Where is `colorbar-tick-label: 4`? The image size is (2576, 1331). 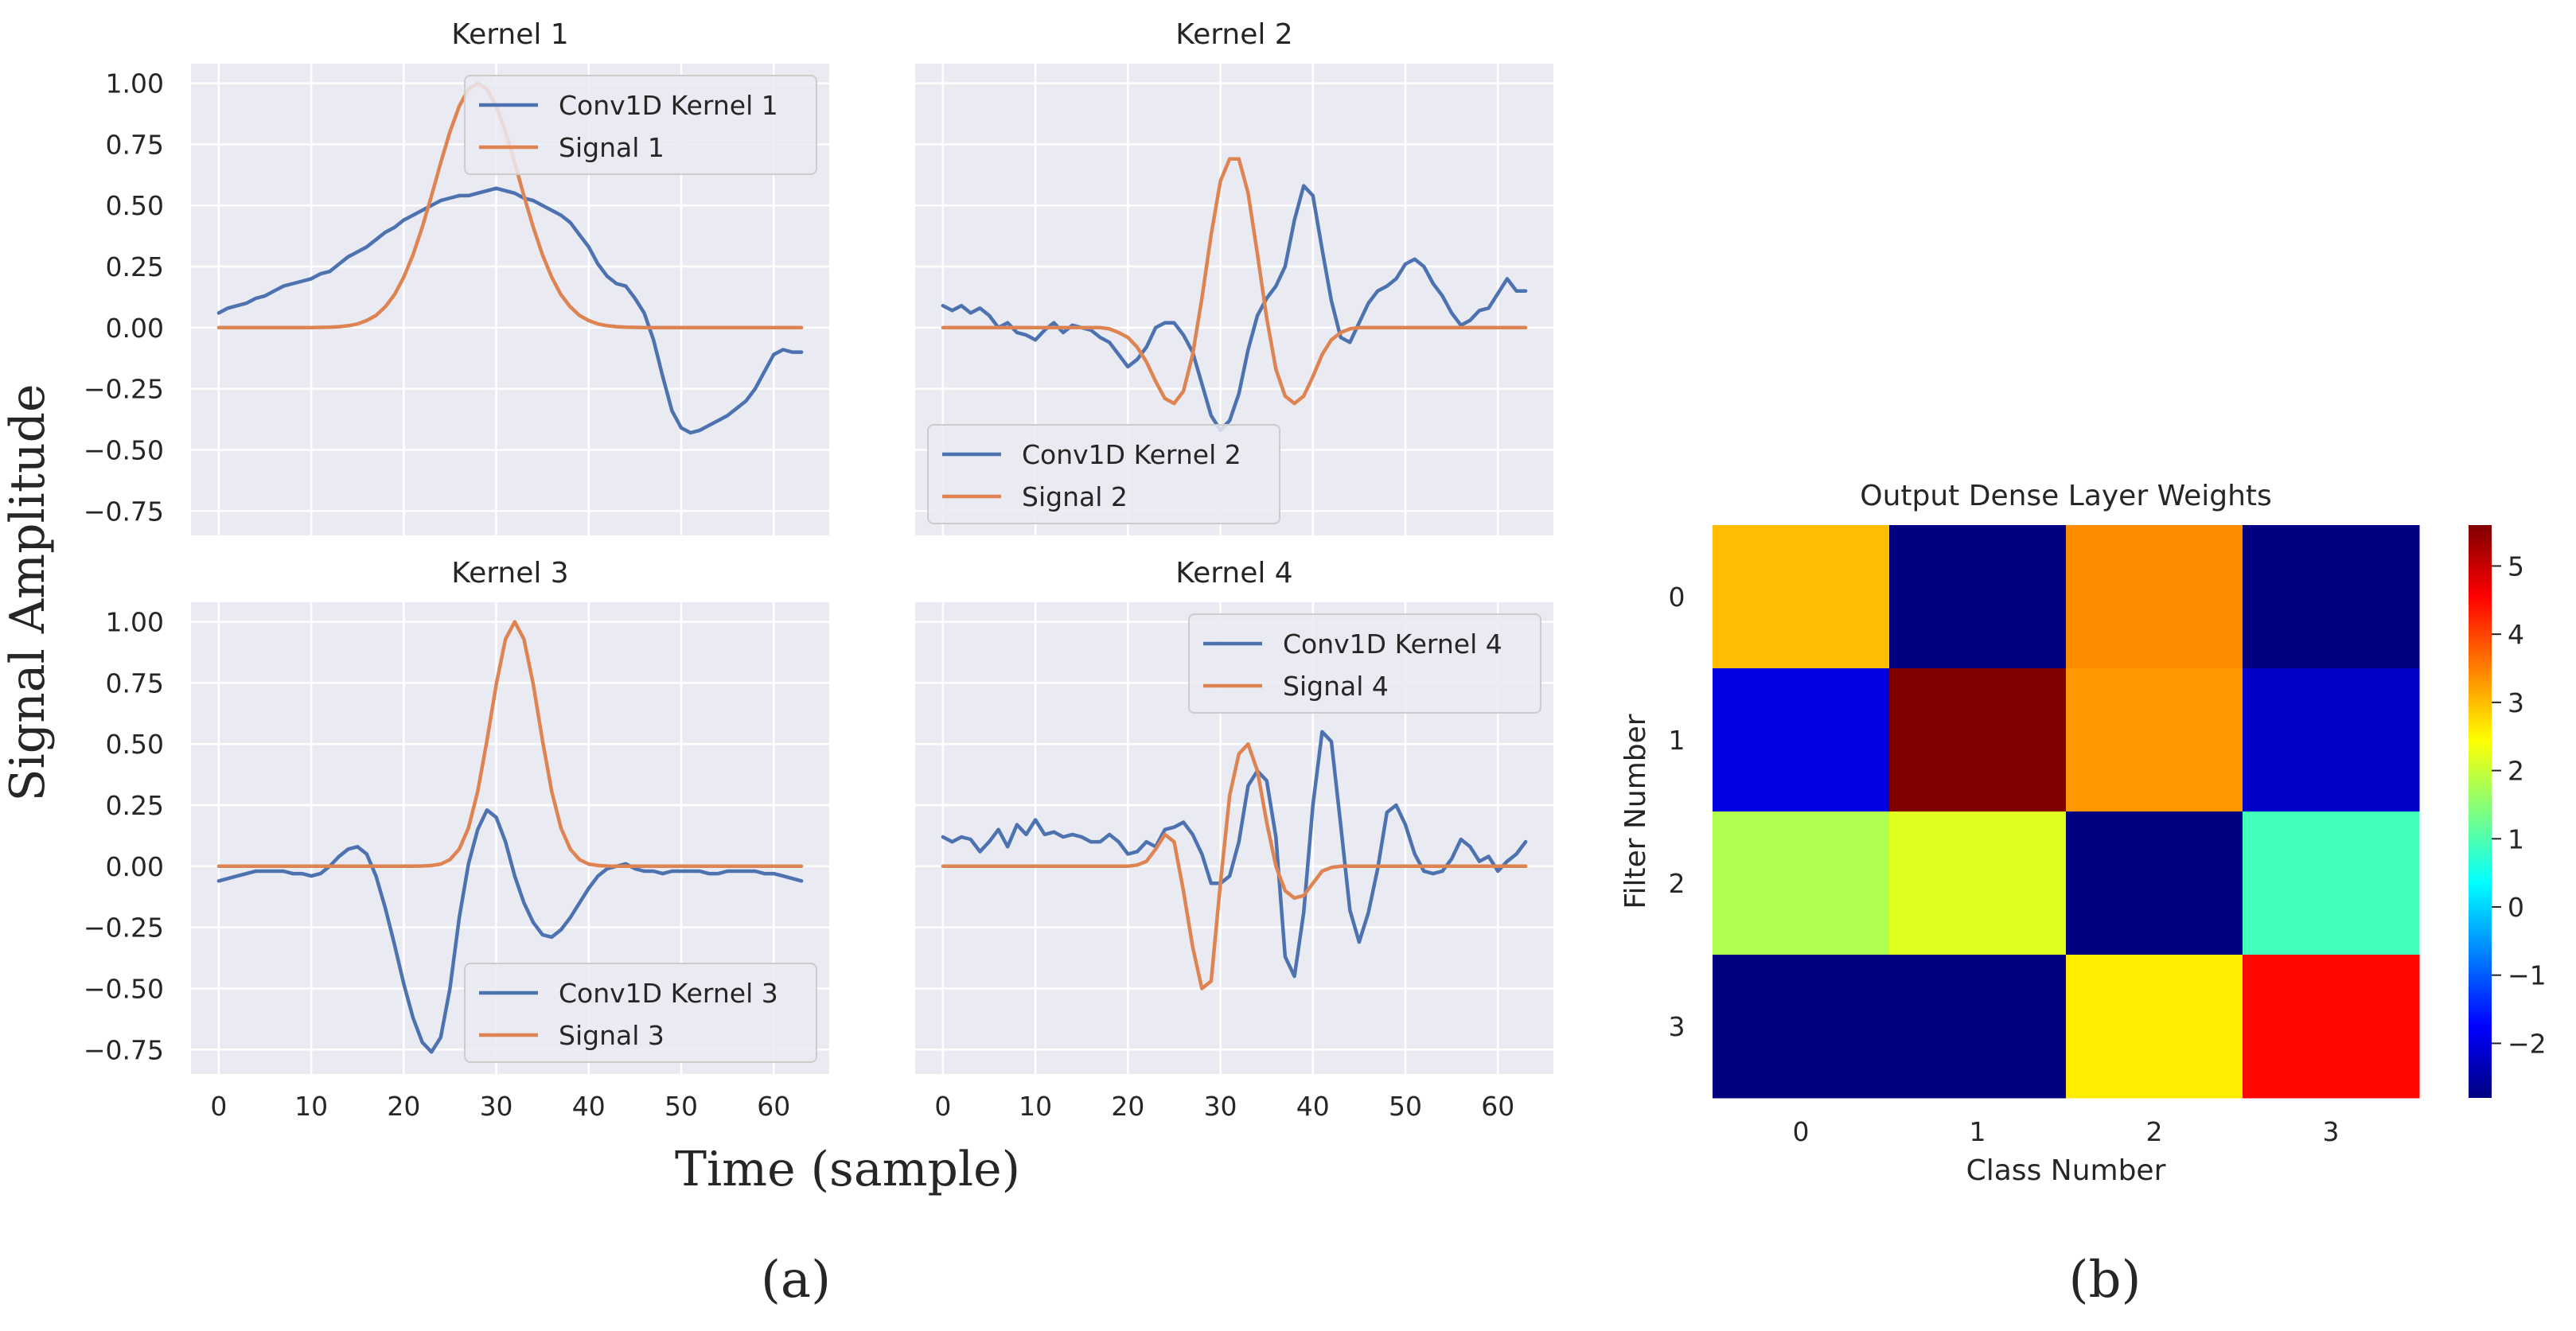 colorbar-tick-label: 4 is located at coordinates (2516, 634).